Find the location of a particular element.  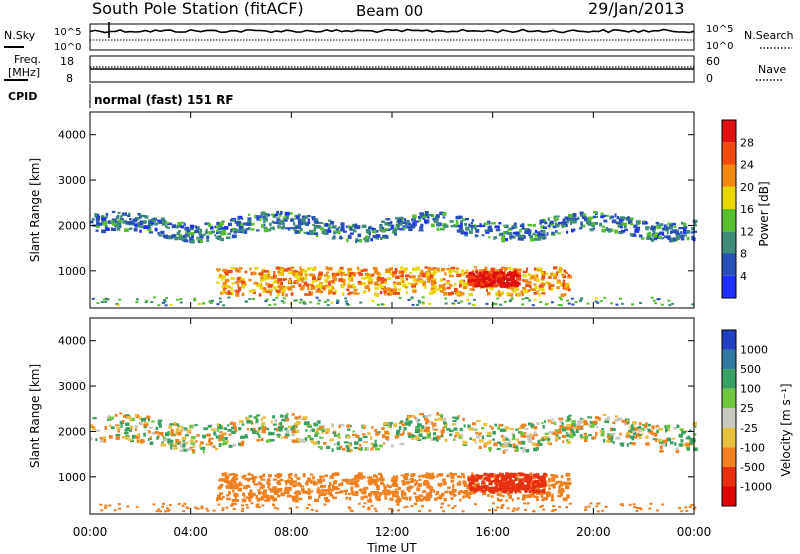

y-tick-label: 2000 is located at coordinates (72, 431).